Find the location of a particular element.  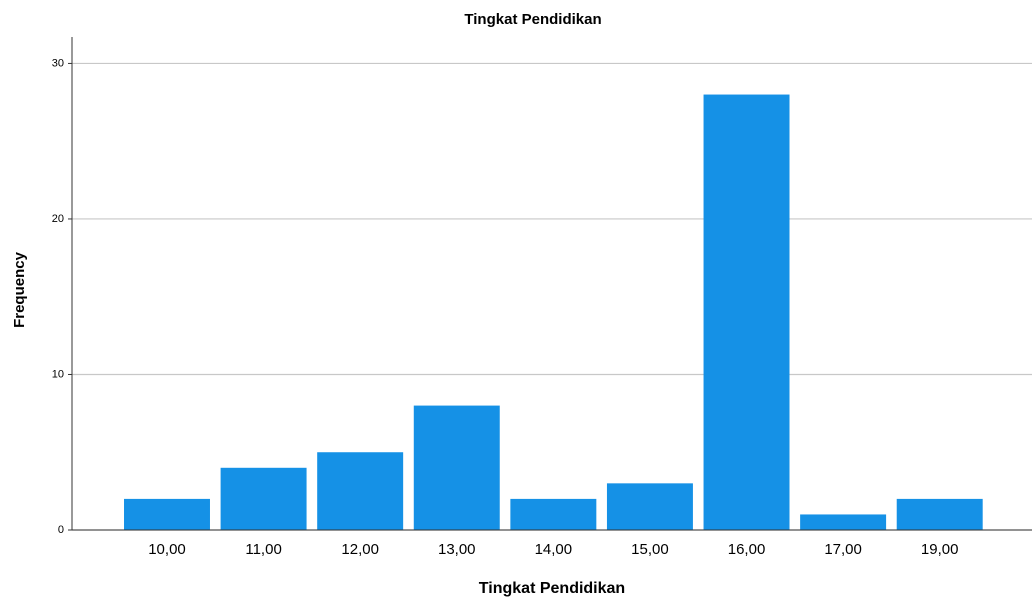

y-tick-label: 30 is located at coordinates (58, 63).